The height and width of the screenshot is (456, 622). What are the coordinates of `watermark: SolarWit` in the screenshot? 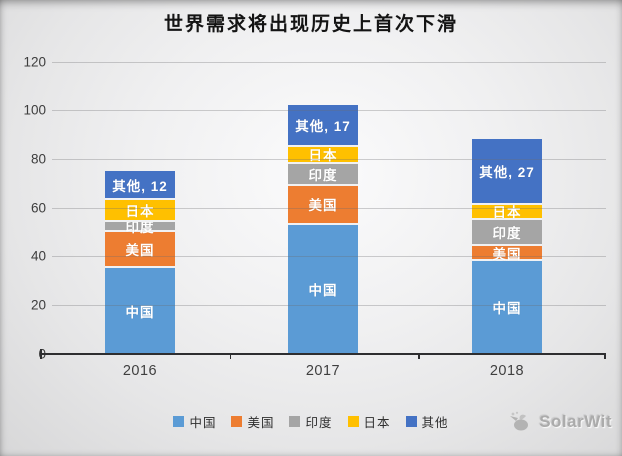 It's located at (560, 422).